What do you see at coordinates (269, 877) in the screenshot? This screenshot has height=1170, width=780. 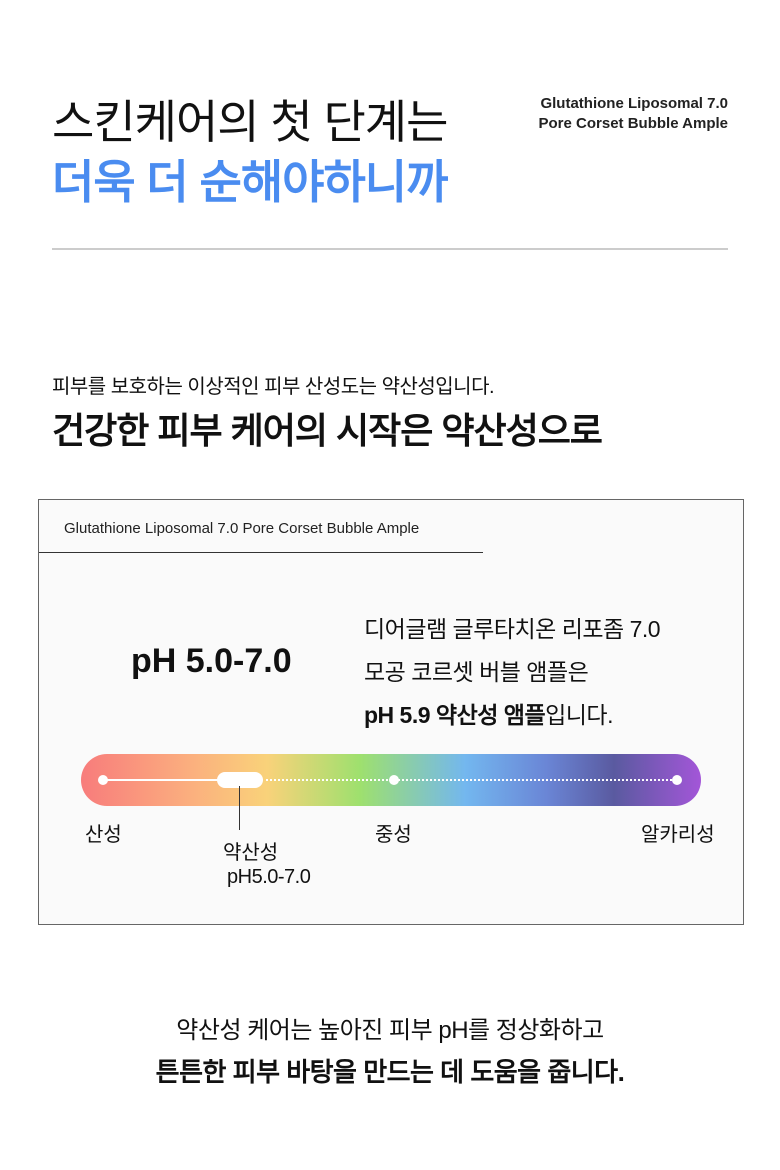 I see `label-weak-acid-range: pH5.0-7.0` at bounding box center [269, 877].